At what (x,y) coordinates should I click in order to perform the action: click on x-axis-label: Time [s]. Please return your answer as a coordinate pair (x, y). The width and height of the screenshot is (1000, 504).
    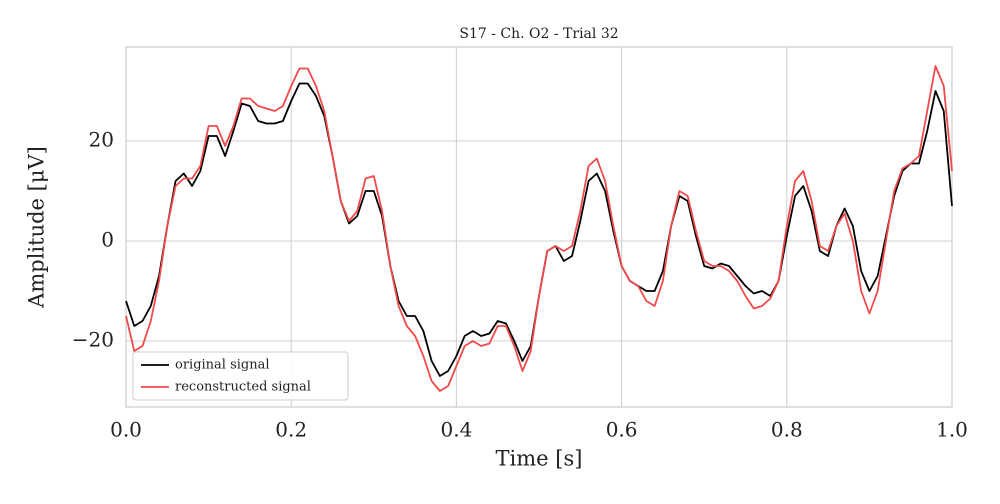
    Looking at the image, I should click on (539, 459).